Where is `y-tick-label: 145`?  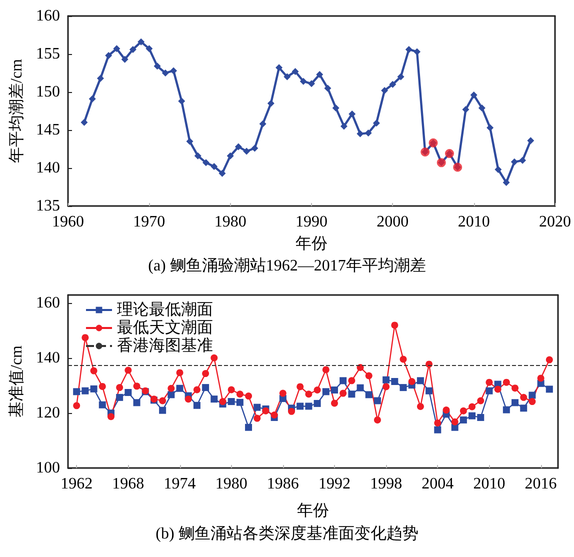 y-tick-label: 145 is located at coordinates (48, 130).